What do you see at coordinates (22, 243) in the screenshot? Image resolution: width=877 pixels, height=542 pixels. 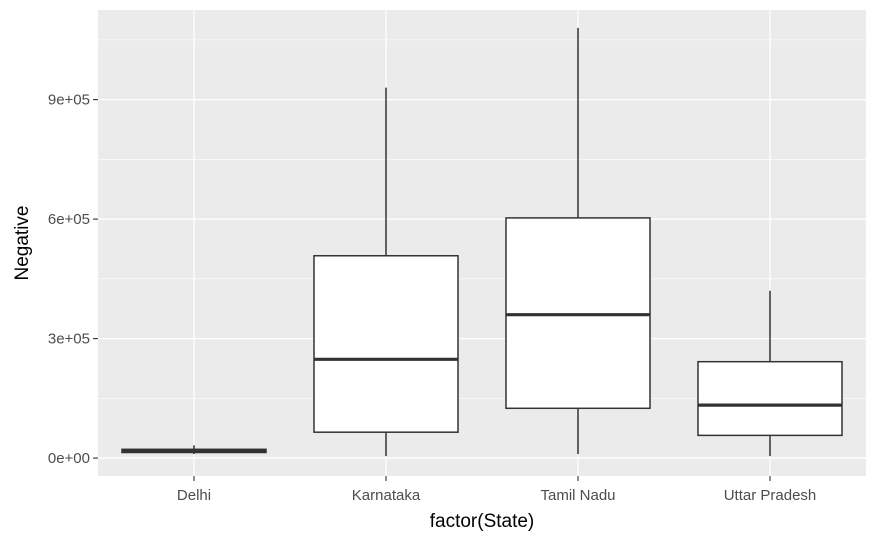 I see `y-axis-title: Negative` at bounding box center [22, 243].